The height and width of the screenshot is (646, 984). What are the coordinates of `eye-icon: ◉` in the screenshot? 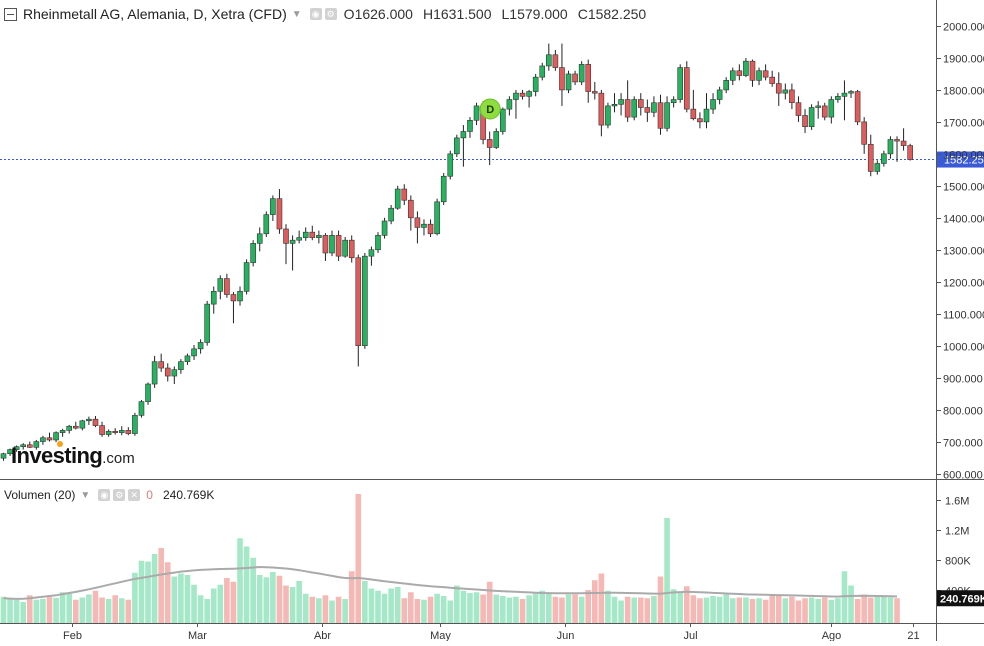 It's located at (104, 495).